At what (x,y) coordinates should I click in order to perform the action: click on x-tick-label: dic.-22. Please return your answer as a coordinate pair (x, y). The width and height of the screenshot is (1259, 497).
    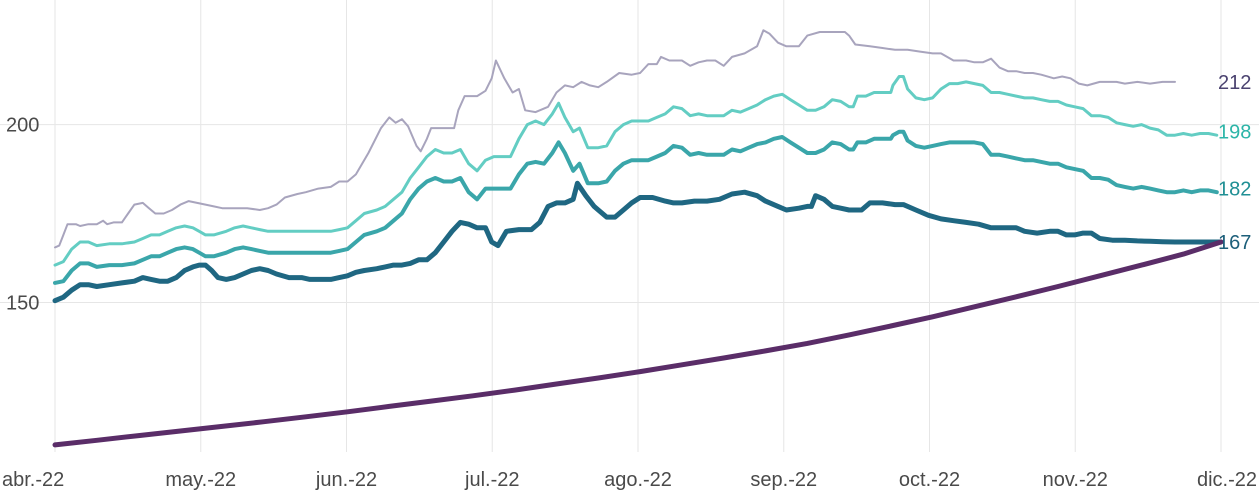
    Looking at the image, I should click on (1227, 480).